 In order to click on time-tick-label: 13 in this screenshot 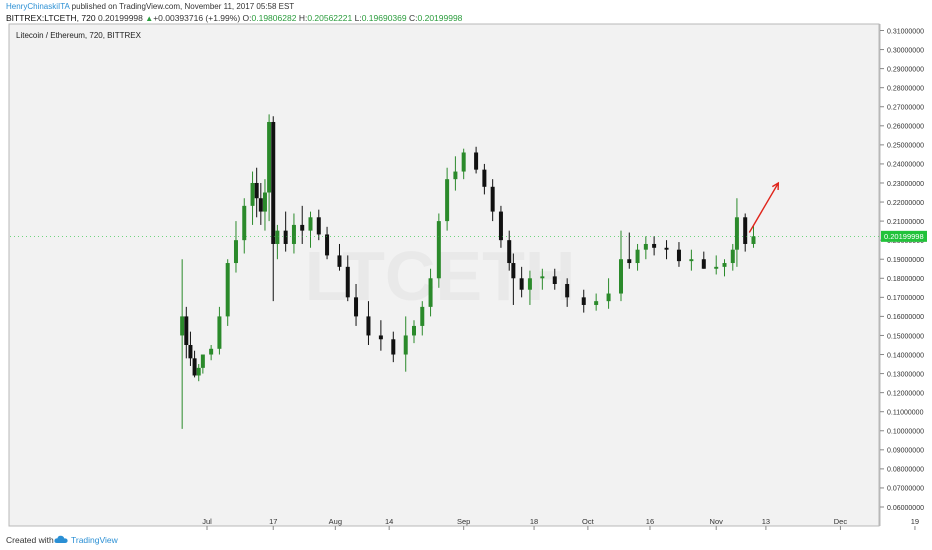, I will do `click(766, 521)`.